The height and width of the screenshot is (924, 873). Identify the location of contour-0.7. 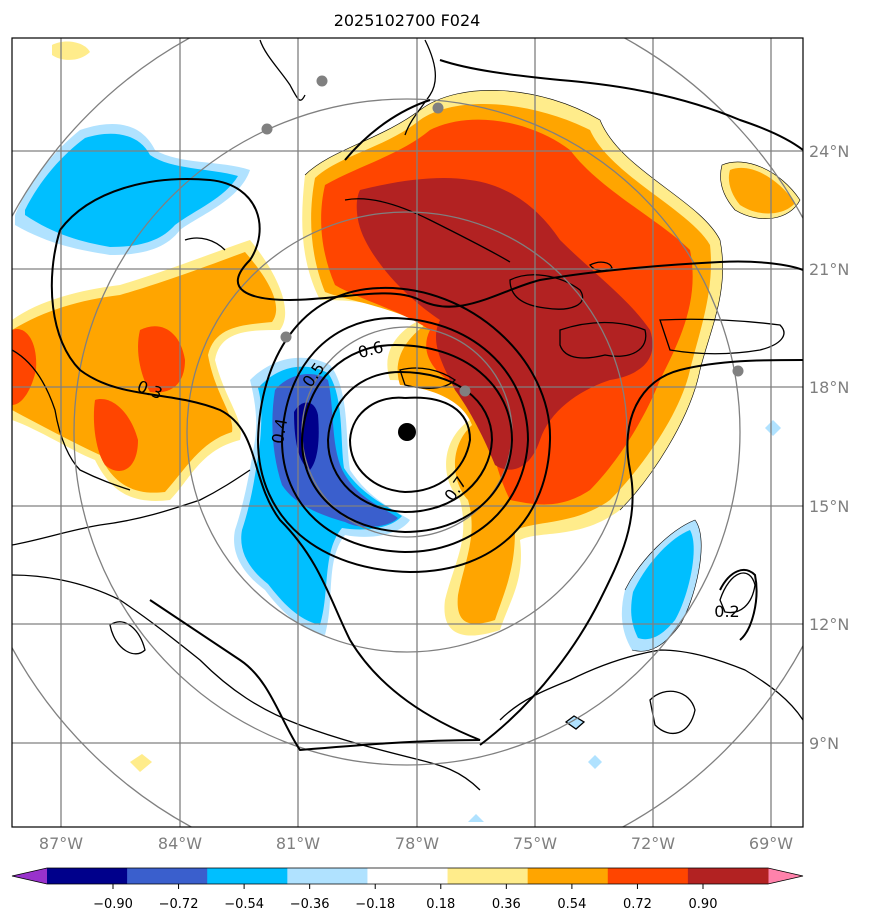
(410, 445).